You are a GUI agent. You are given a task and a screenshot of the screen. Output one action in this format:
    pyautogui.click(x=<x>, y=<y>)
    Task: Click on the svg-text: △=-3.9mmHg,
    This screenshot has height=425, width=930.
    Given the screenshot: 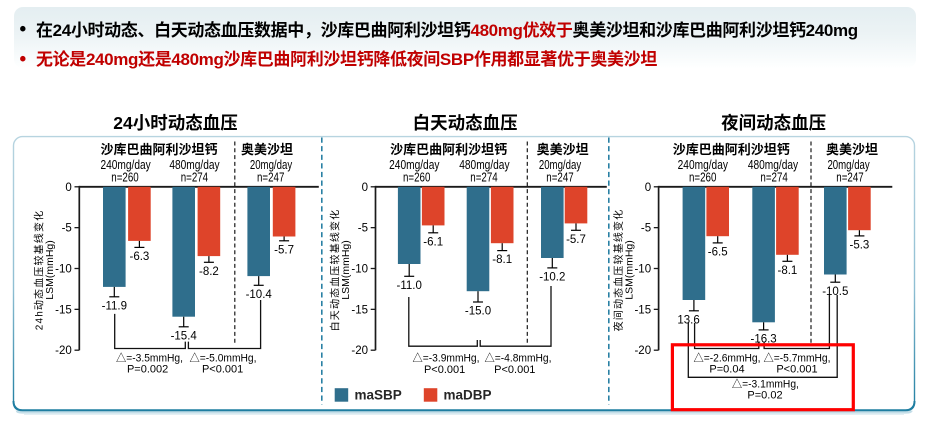 What is the action you would take?
    pyautogui.click(x=446, y=358)
    